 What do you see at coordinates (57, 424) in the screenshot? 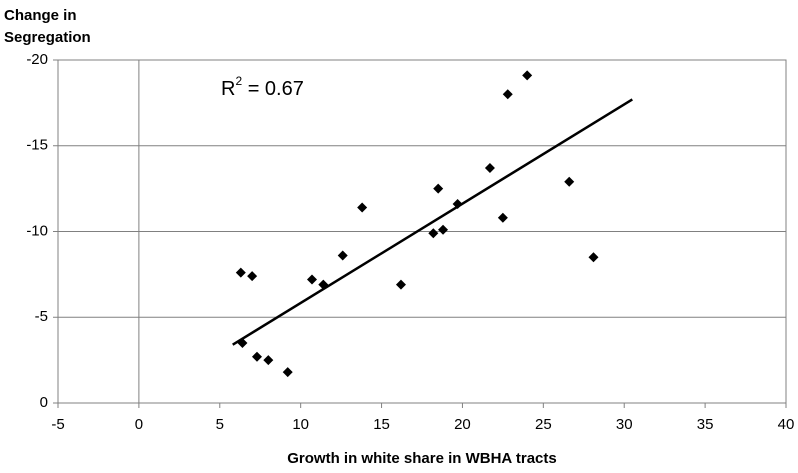
I see `x-tick-label: -5` at bounding box center [57, 424].